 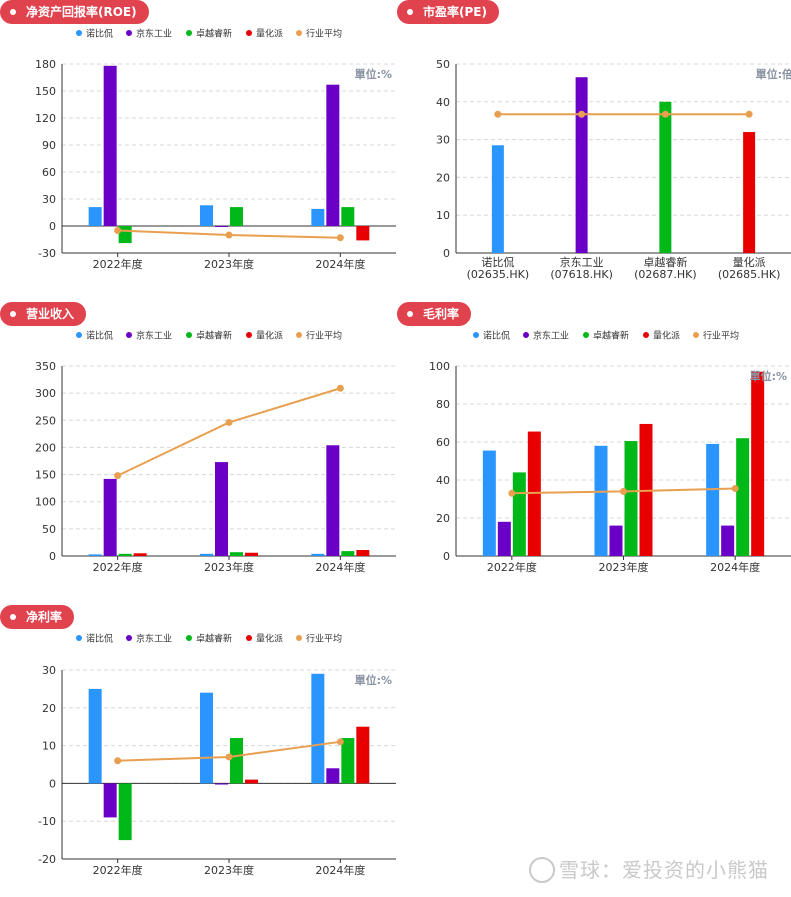 I want to click on y-tick-label: 180, so click(x=45, y=64).